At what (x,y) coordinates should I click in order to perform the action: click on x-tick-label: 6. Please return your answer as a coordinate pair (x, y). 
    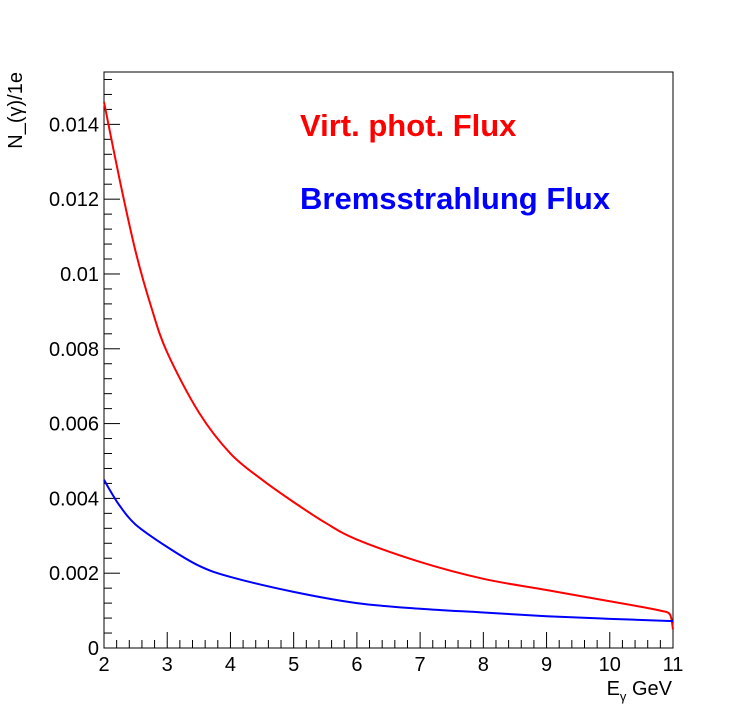
    Looking at the image, I should click on (356, 665).